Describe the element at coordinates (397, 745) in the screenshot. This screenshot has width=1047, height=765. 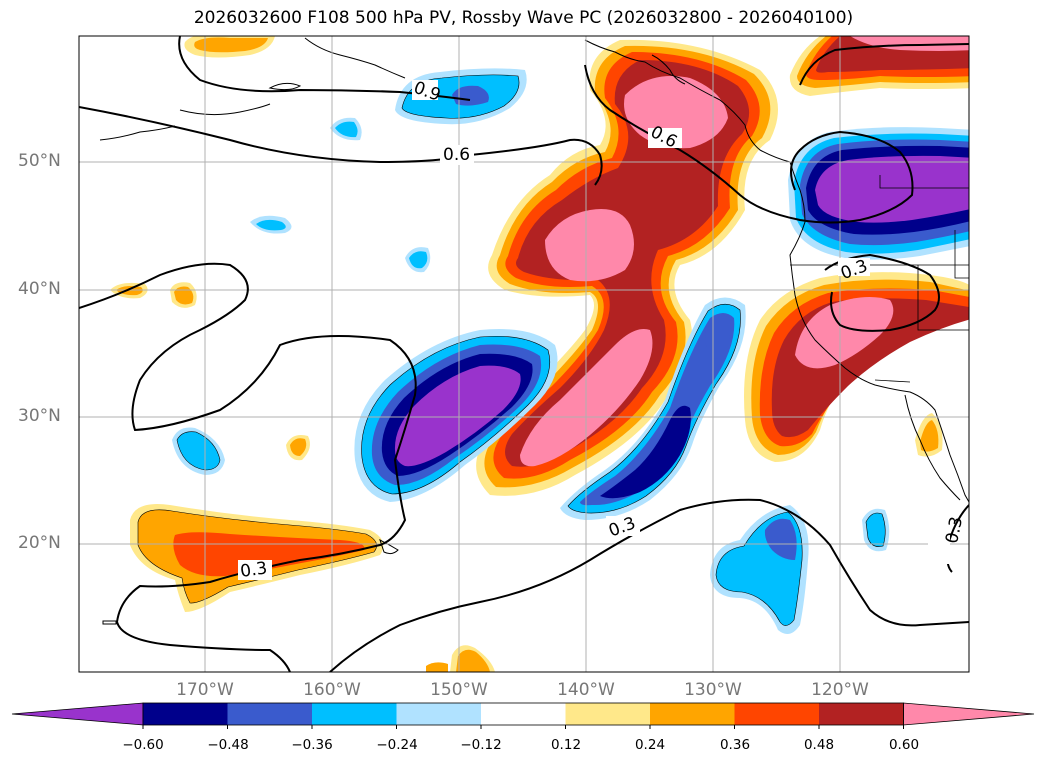
I see `colorbar-tick-label: −0.24` at that location.